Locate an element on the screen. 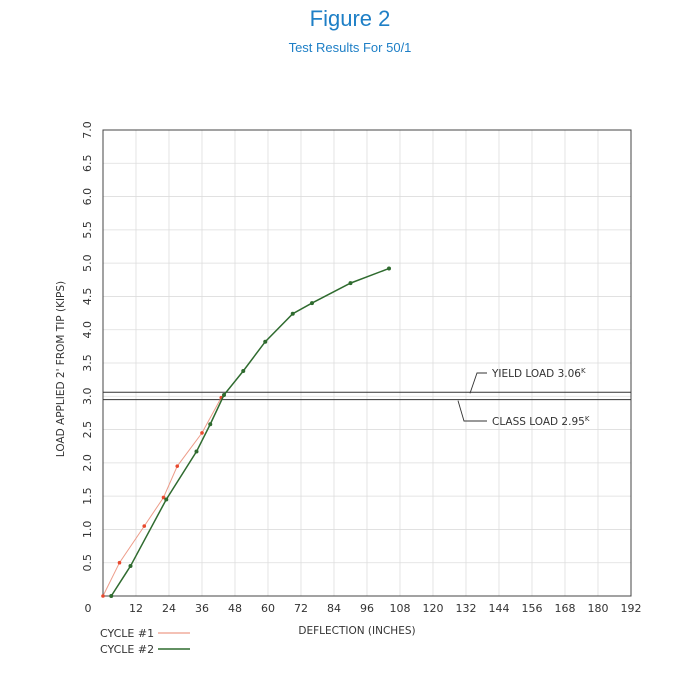 This screenshot has width=700, height=700. x-tick-label: 48 is located at coordinates (235, 608).